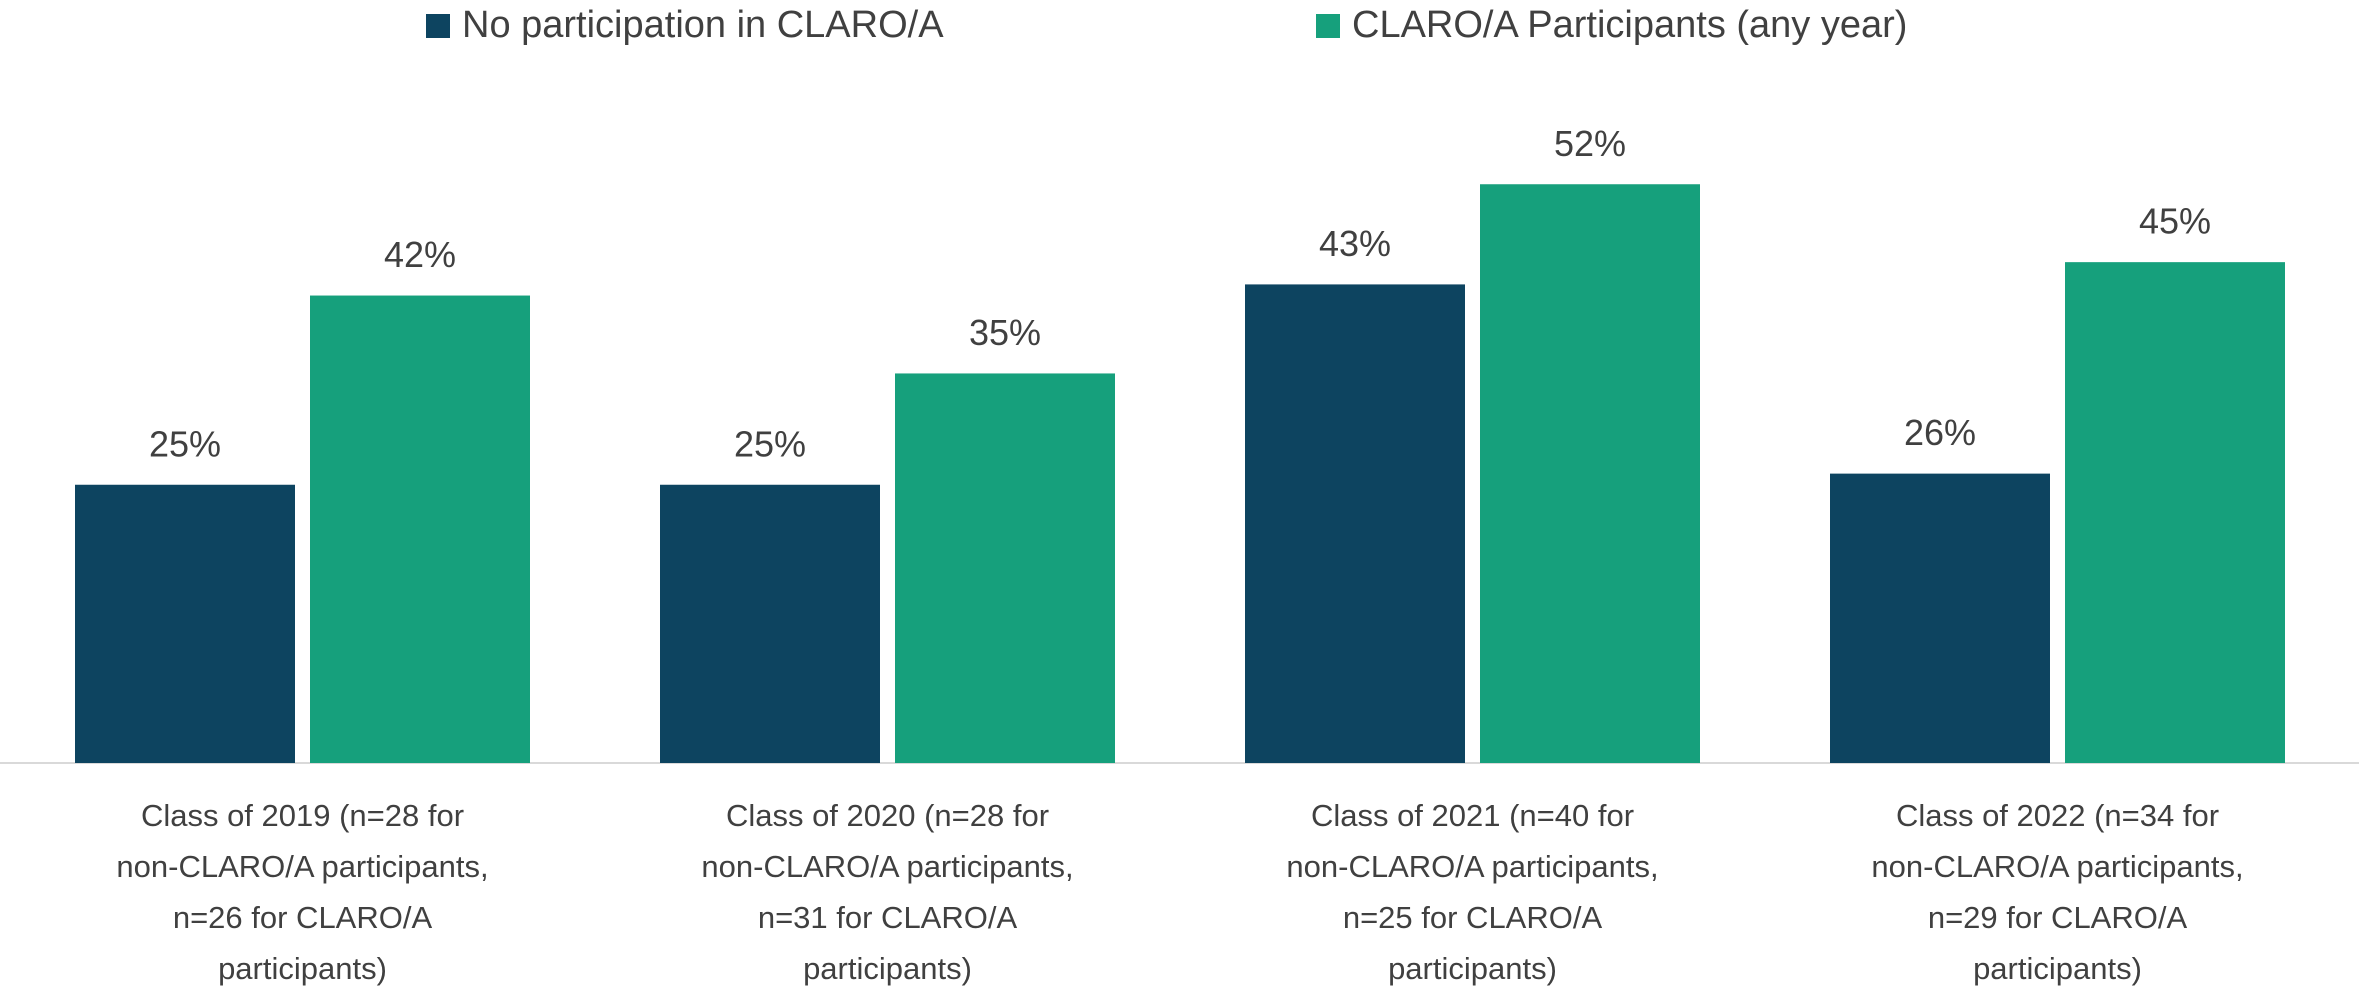 This screenshot has height=996, width=2359. I want to click on data-label: 42%, so click(420, 254).